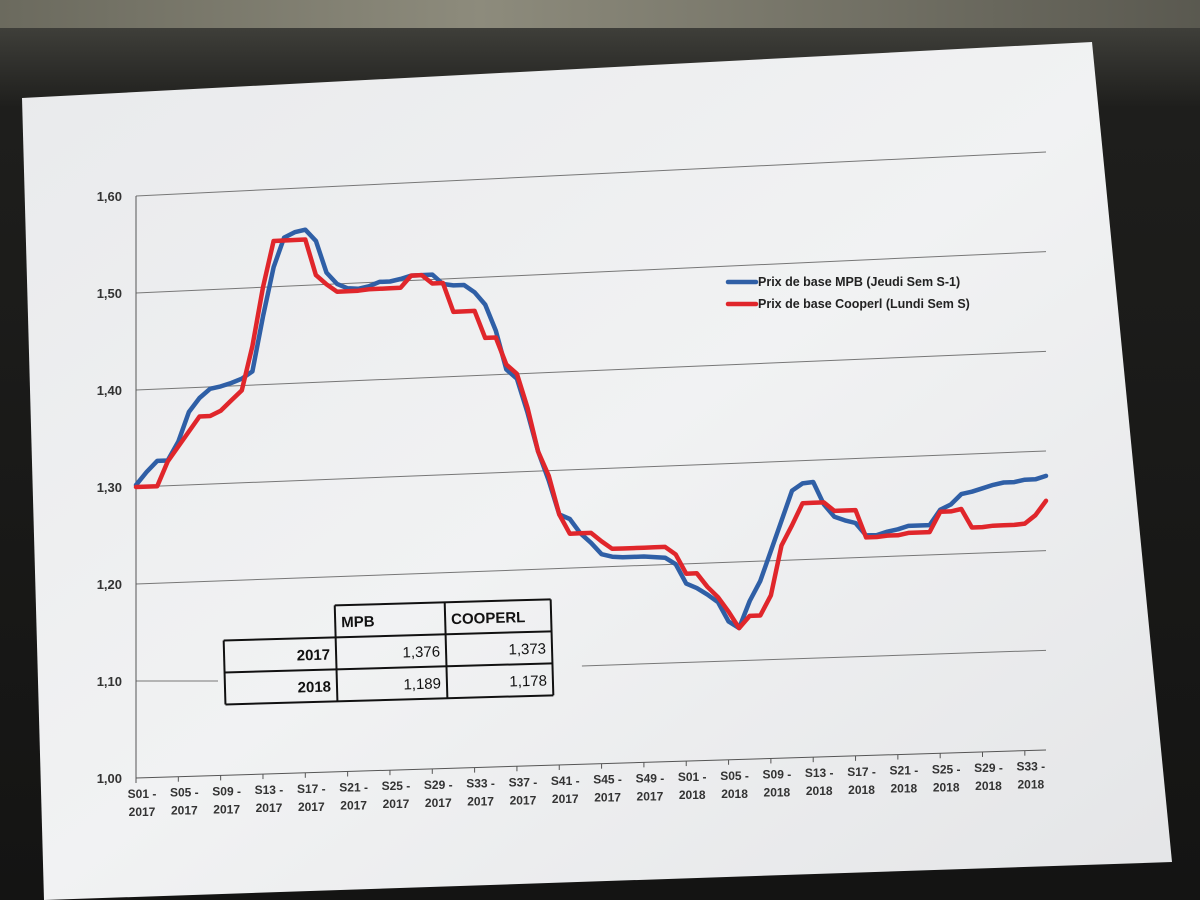  What do you see at coordinates (864, 304) in the screenshot?
I see `legend-label: Prix de base Cooperl (Lundi Sem S)` at bounding box center [864, 304].